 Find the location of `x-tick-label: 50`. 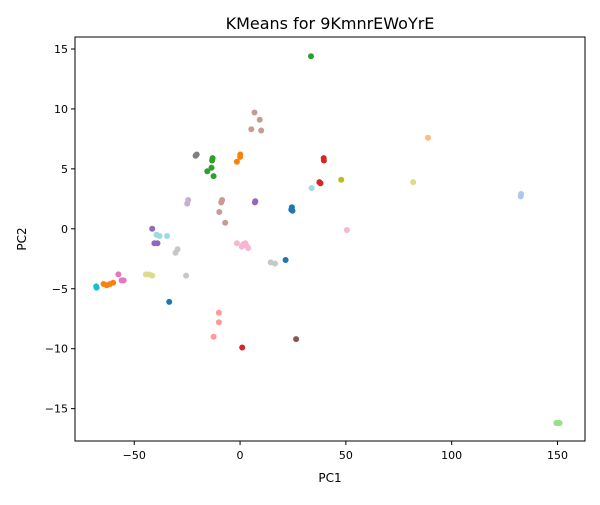

x-tick-label: 50 is located at coordinates (346, 455).